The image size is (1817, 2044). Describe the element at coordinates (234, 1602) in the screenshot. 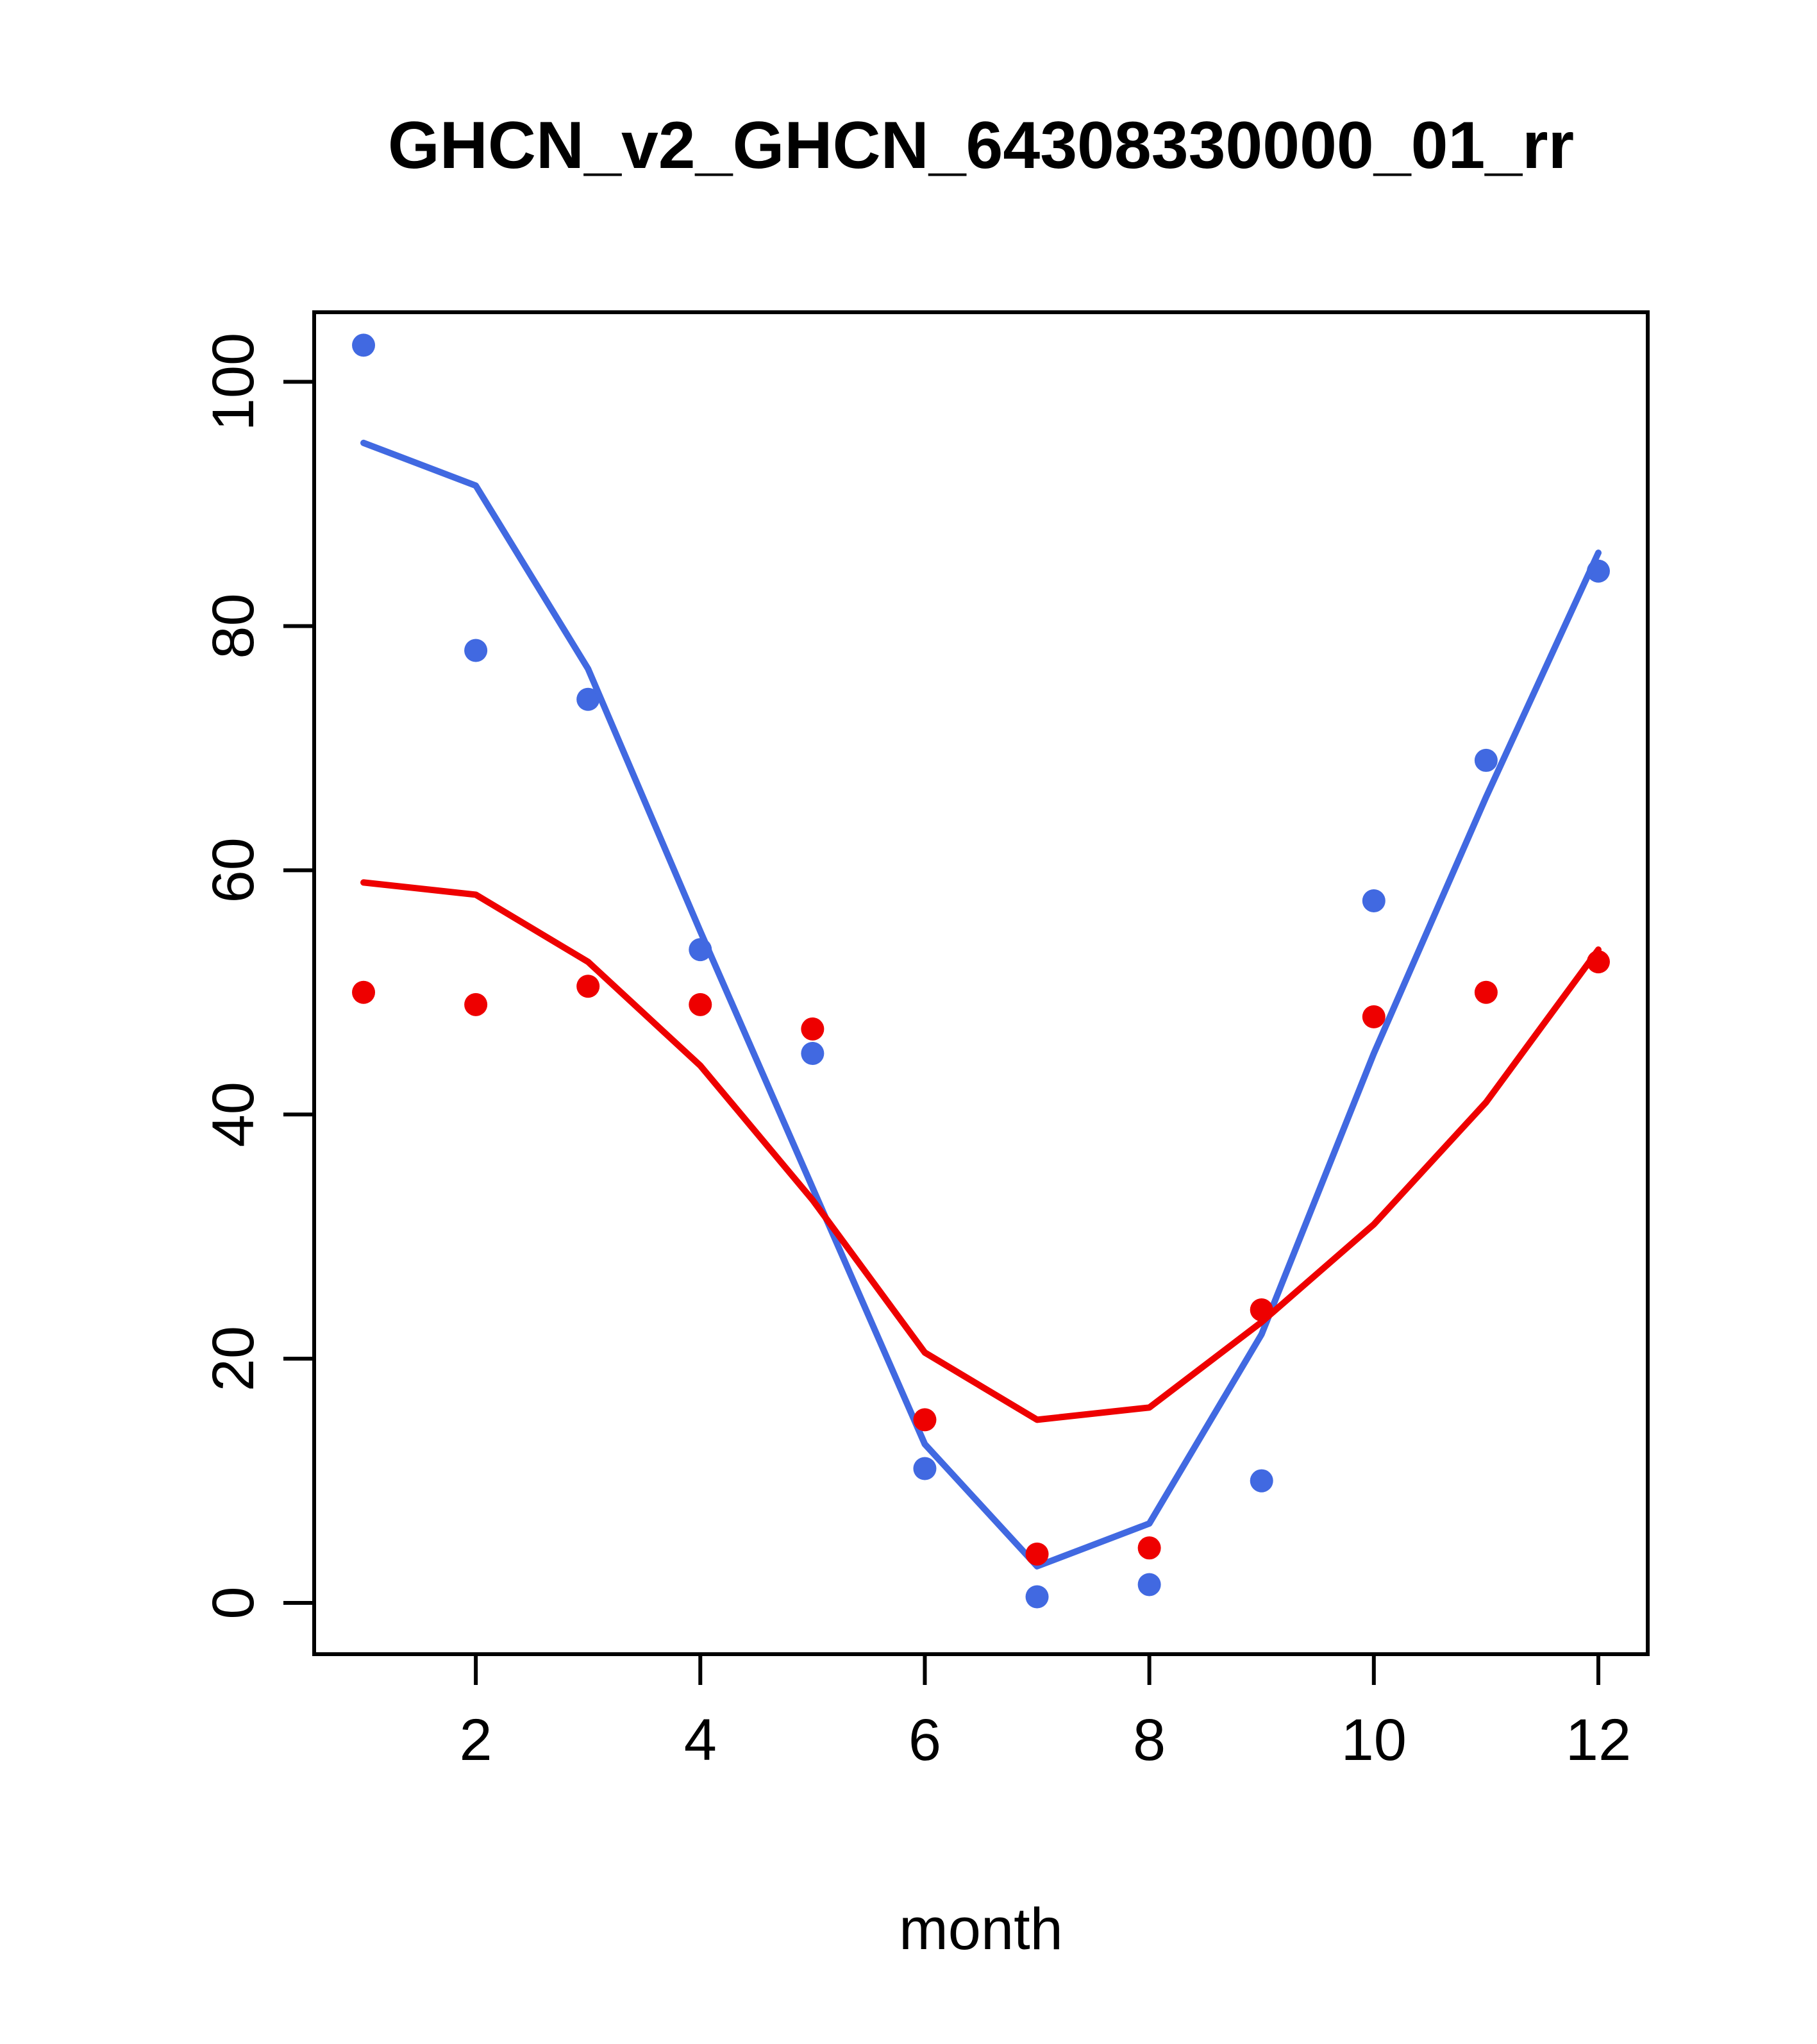

I see `y-tick-label: 0` at that location.